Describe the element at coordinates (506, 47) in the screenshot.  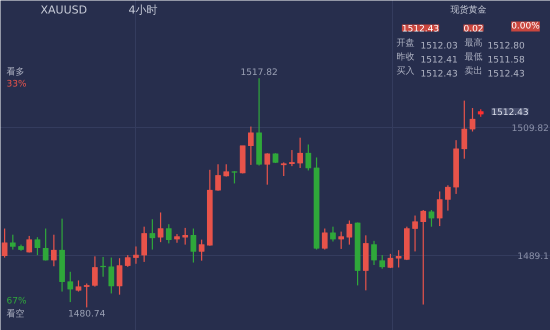
I see `text: 1512.80` at that location.